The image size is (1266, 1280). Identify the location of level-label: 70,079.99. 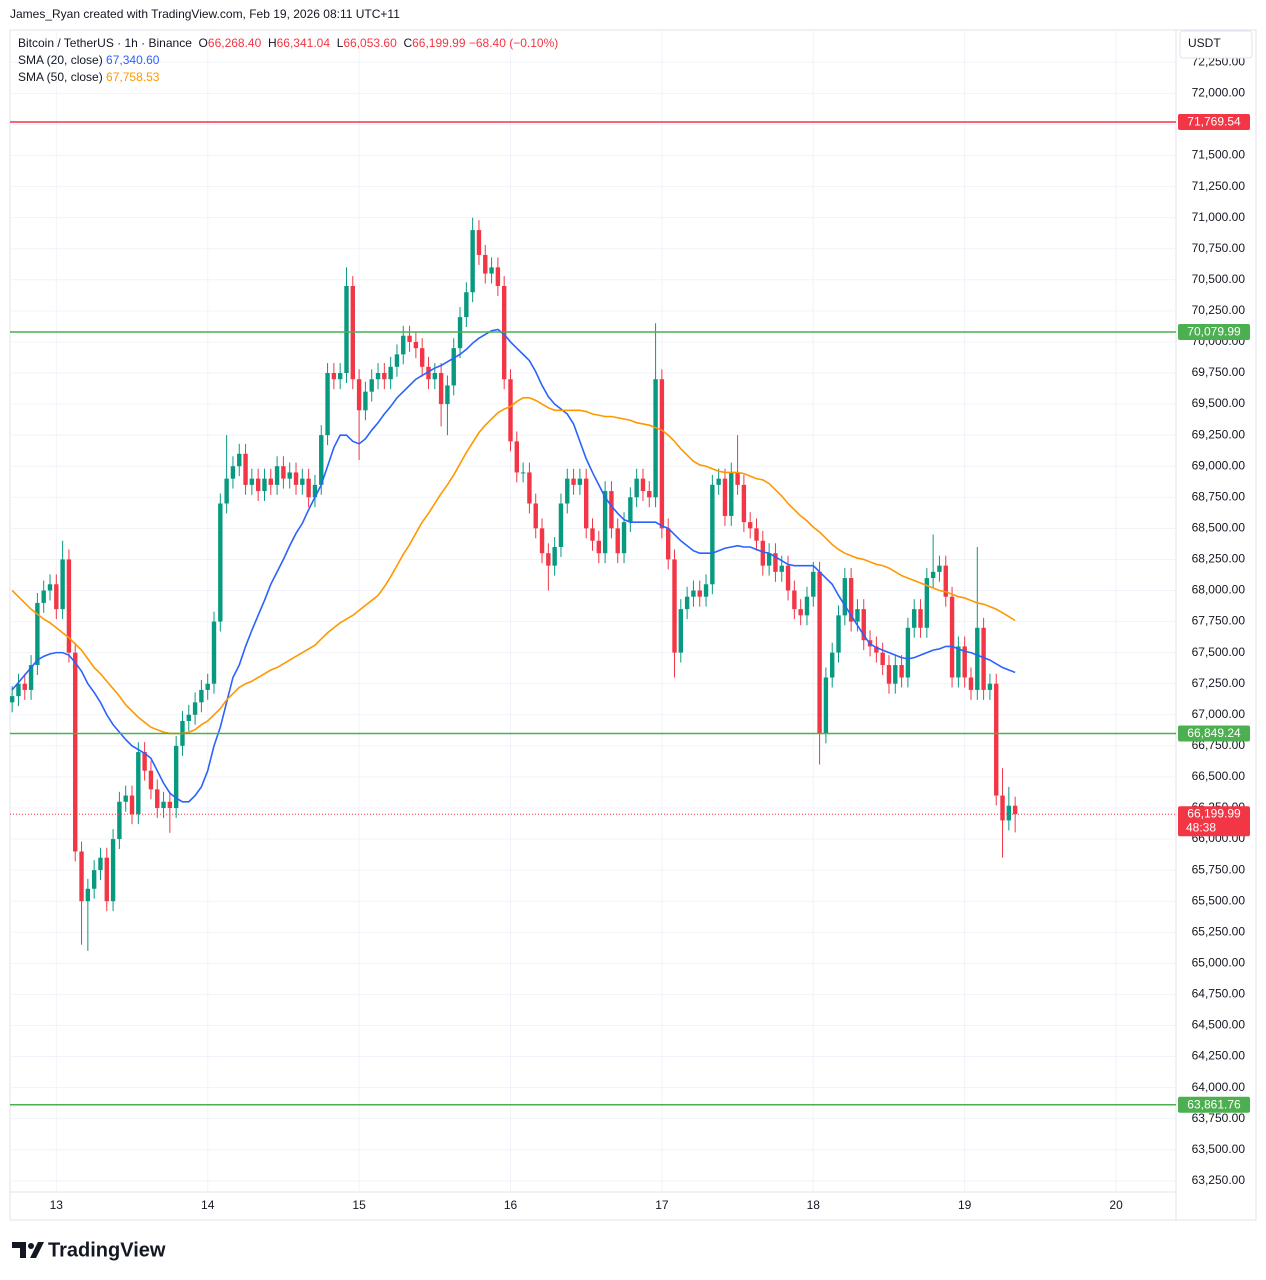
(1214, 332).